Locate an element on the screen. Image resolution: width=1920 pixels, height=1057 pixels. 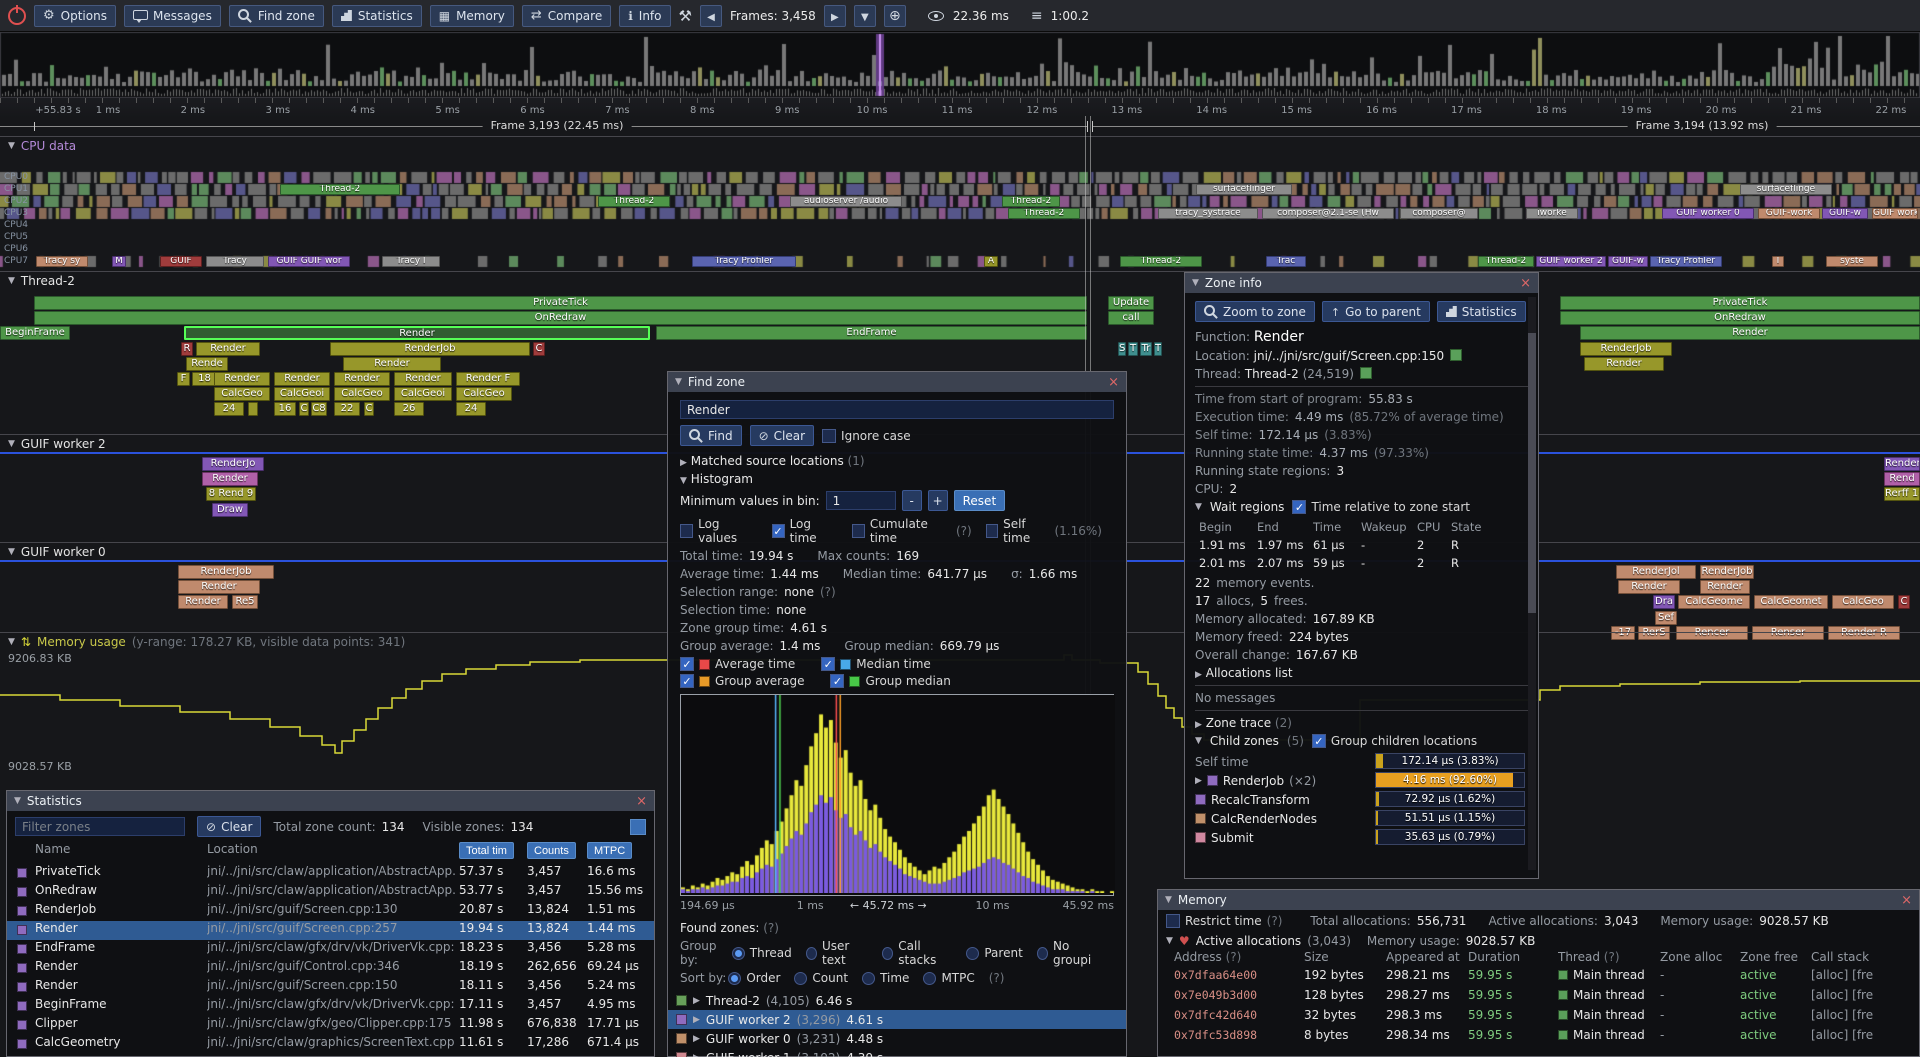
collapse-icon: ▼ is located at coordinates (678, 382).